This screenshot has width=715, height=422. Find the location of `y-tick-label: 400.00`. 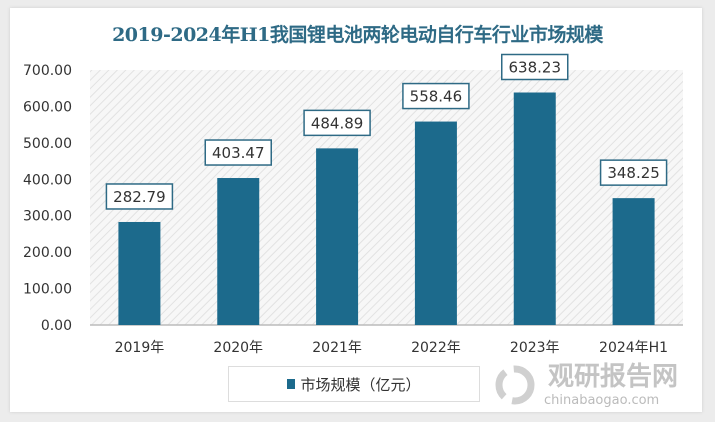

y-tick-label: 400.00 is located at coordinates (47, 180).